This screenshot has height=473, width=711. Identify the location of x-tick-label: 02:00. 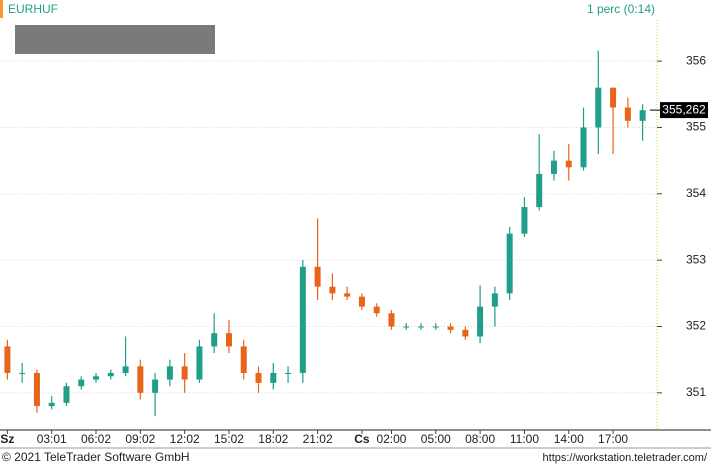
(391, 439).